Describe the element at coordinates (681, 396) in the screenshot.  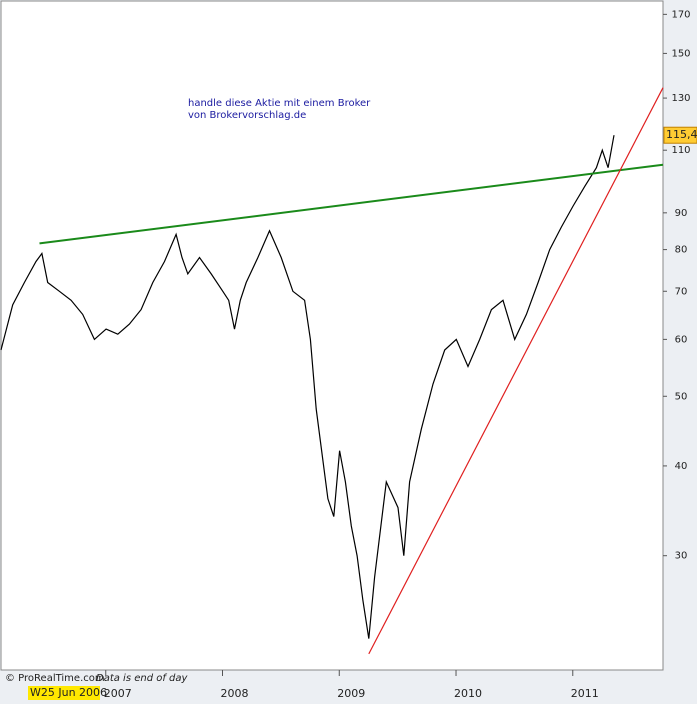
I see `y-tick-label: 50` at that location.